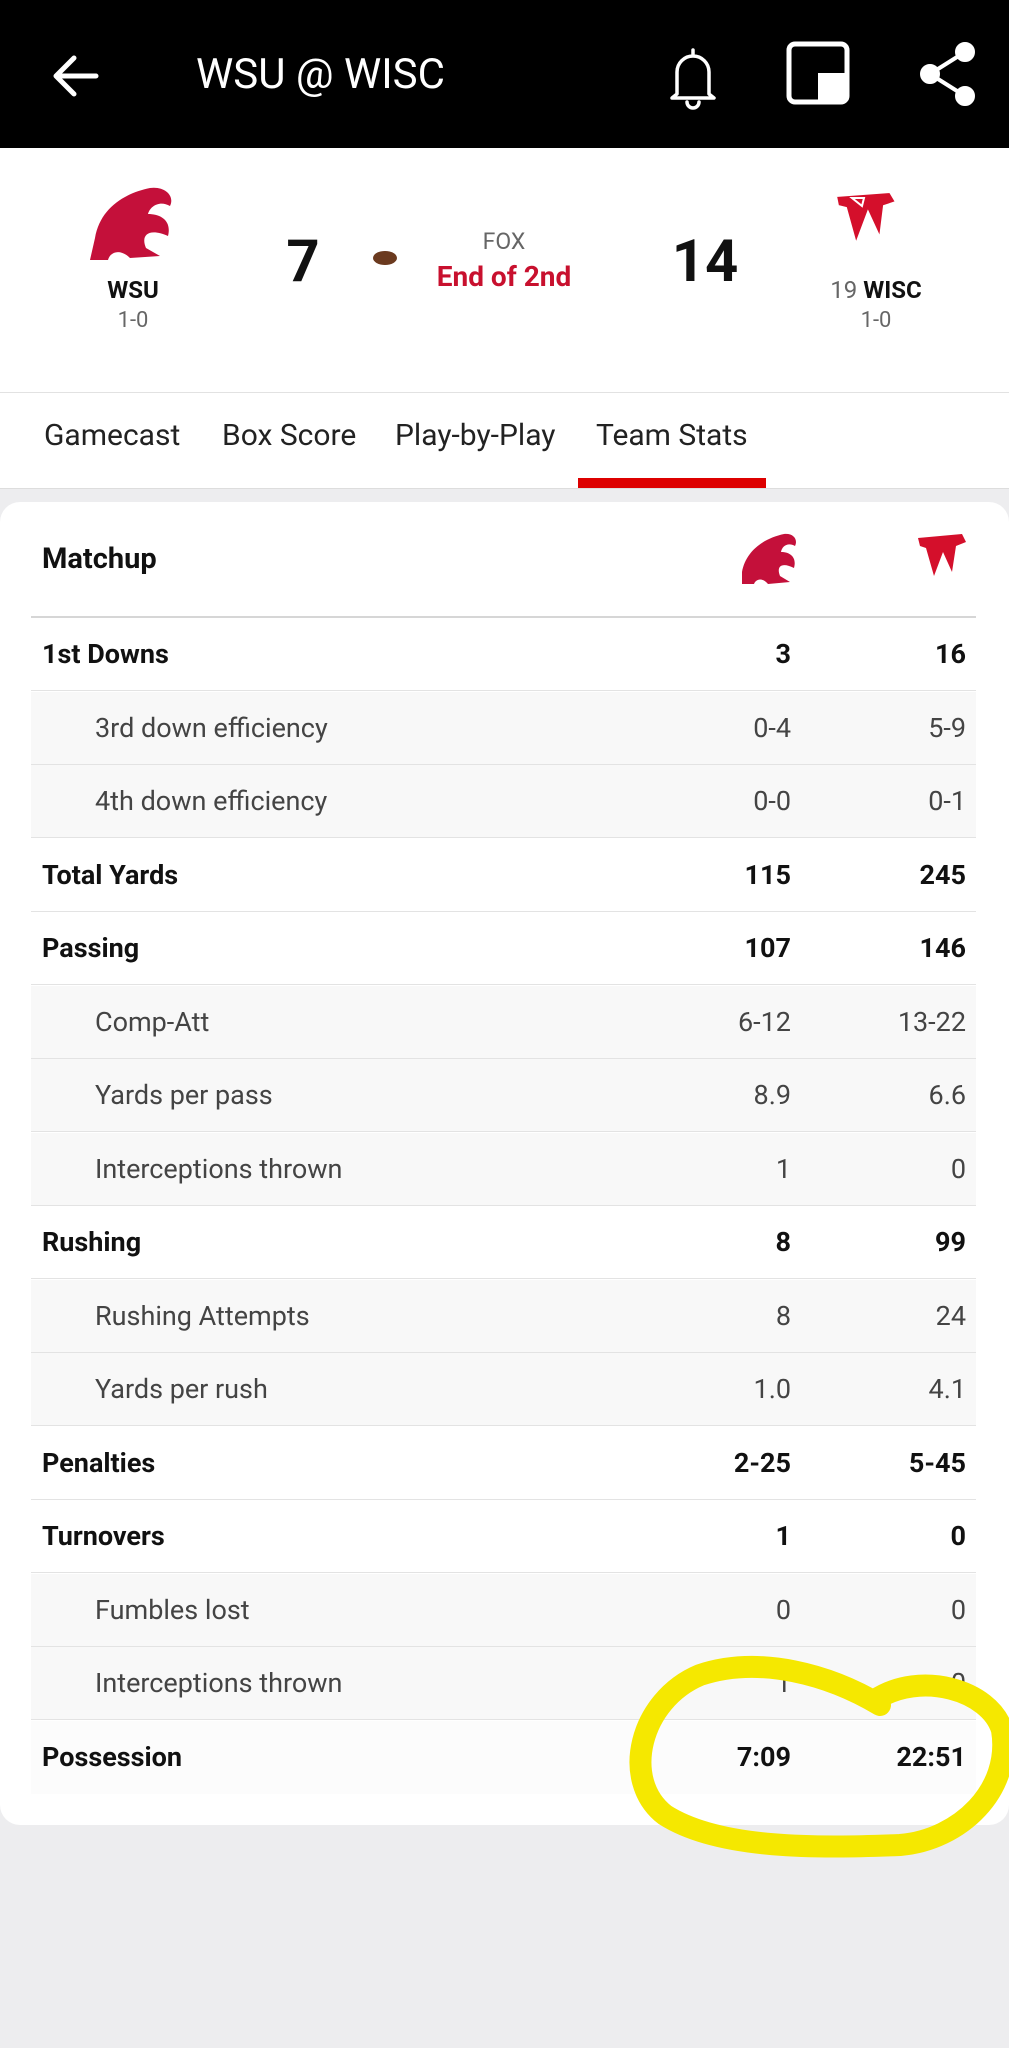 Image resolution: width=1009 pixels, height=2048 pixels. I want to click on wsu-column-logo, so click(769, 558).